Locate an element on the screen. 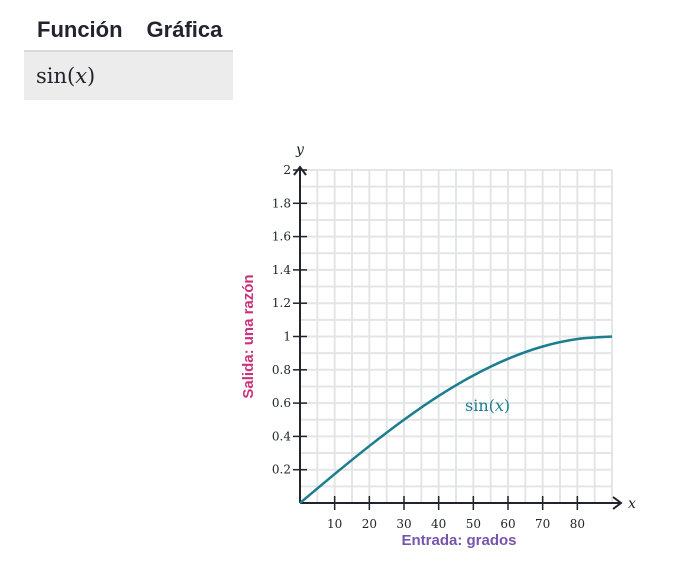 The width and height of the screenshot is (697, 581). y-tick-label: 1 is located at coordinates (287, 337).